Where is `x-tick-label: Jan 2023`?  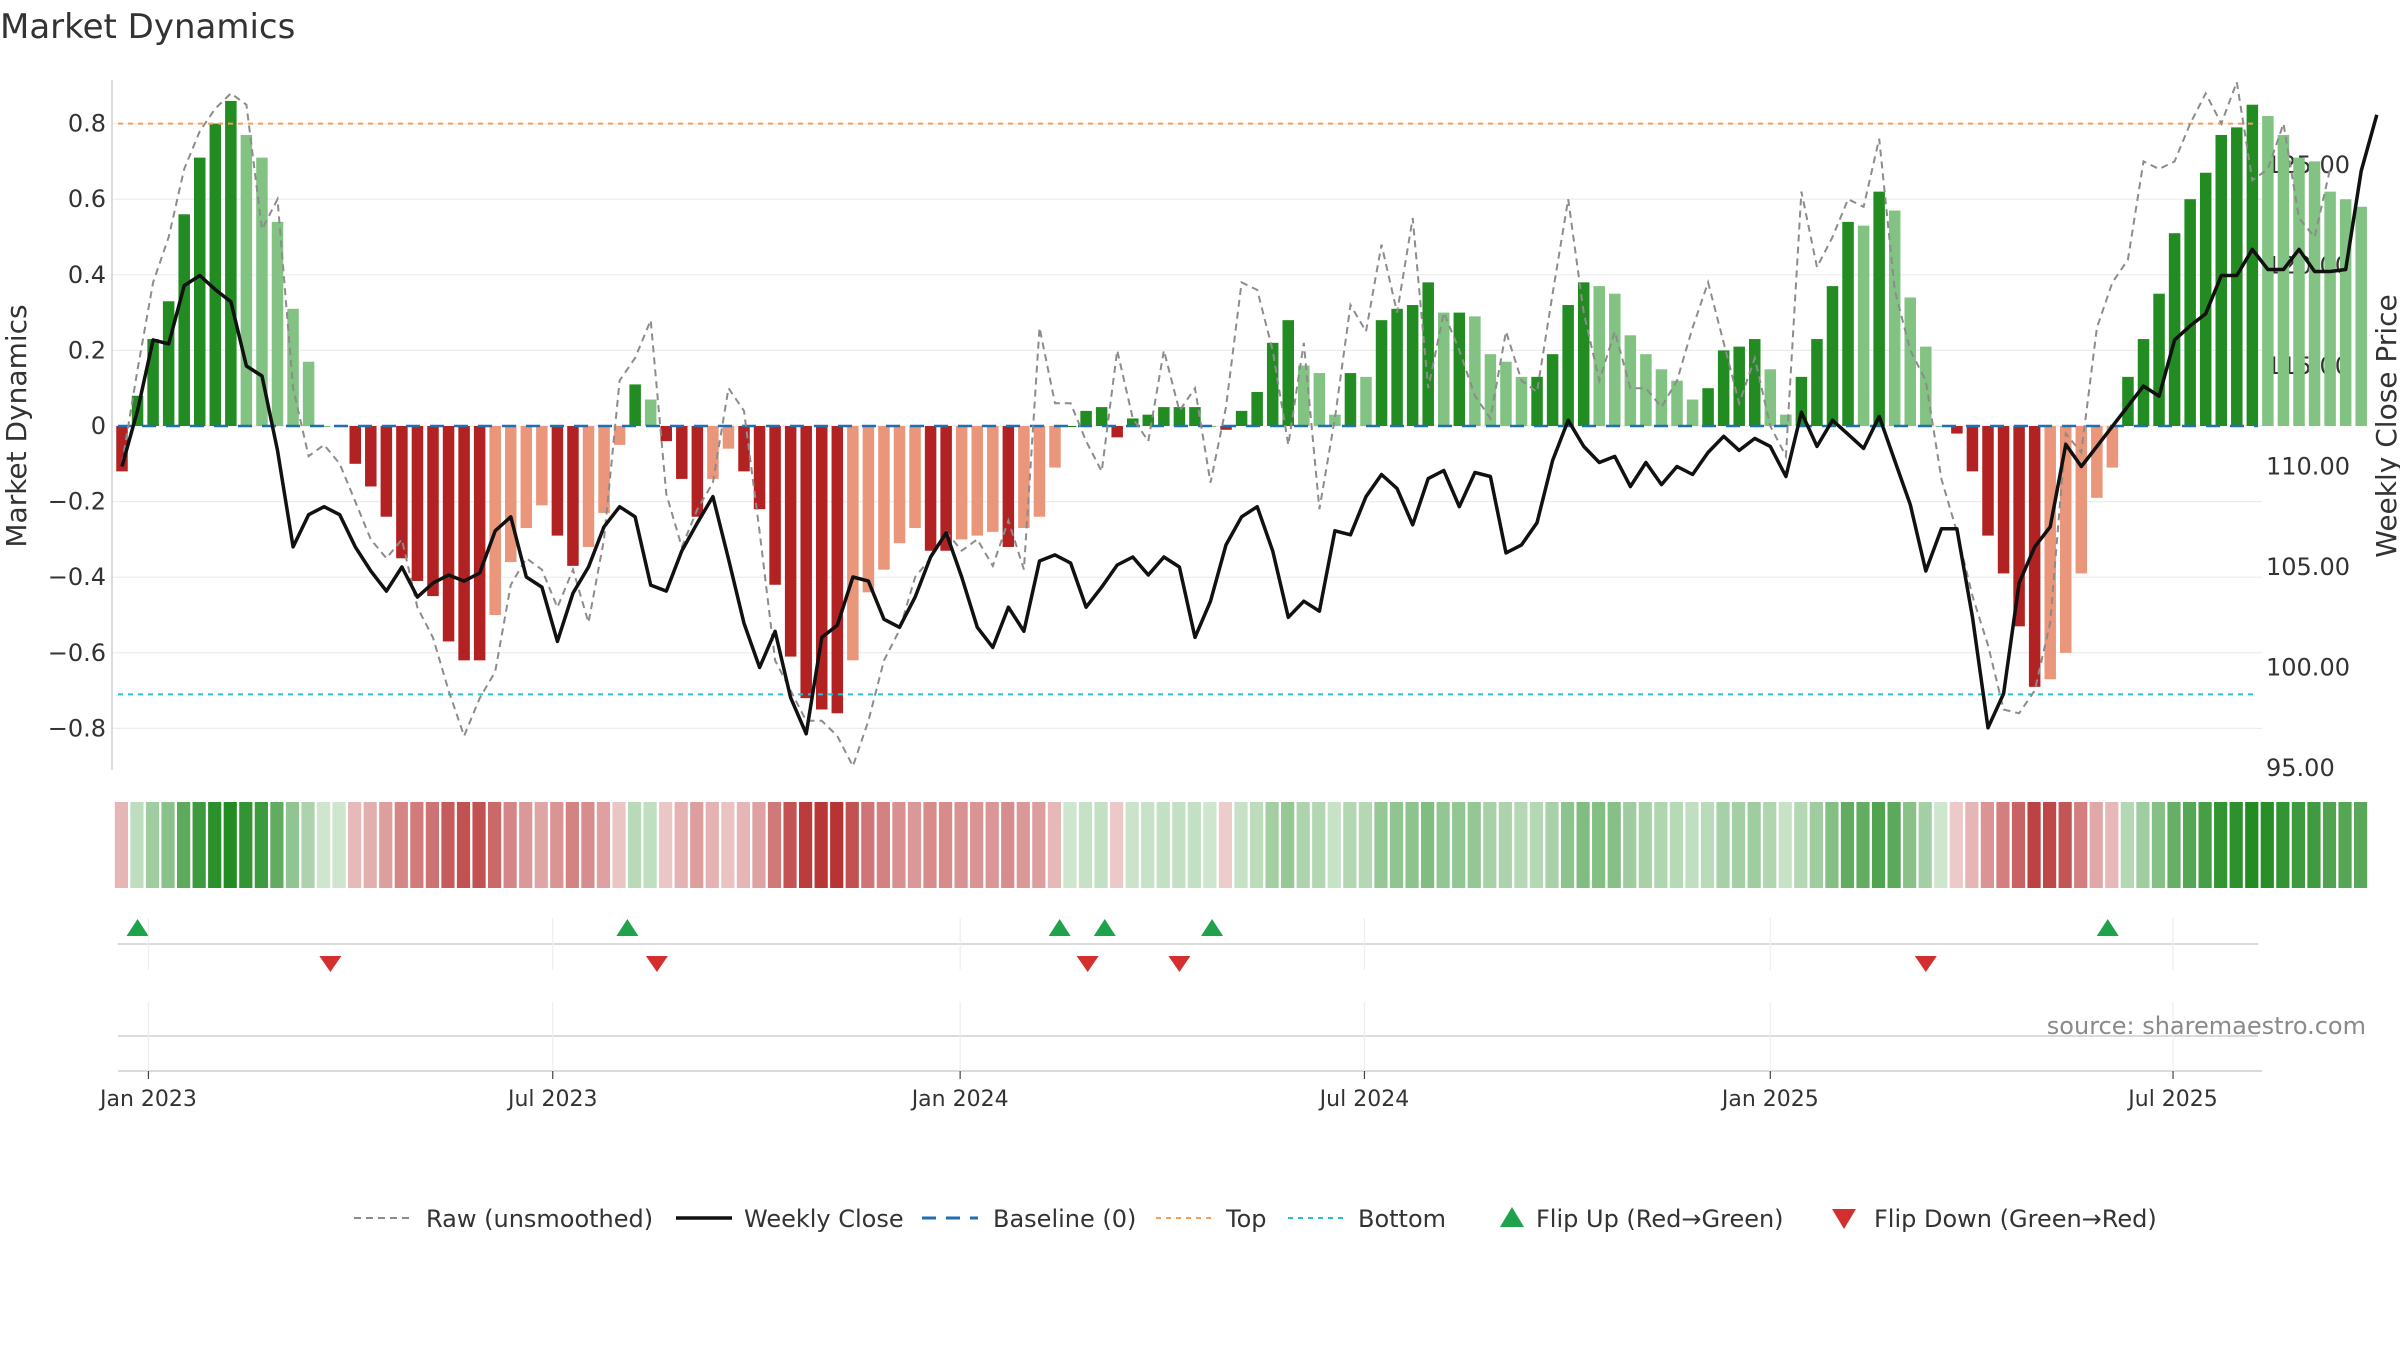 x-tick-label: Jan 2023 is located at coordinates (147, 1099).